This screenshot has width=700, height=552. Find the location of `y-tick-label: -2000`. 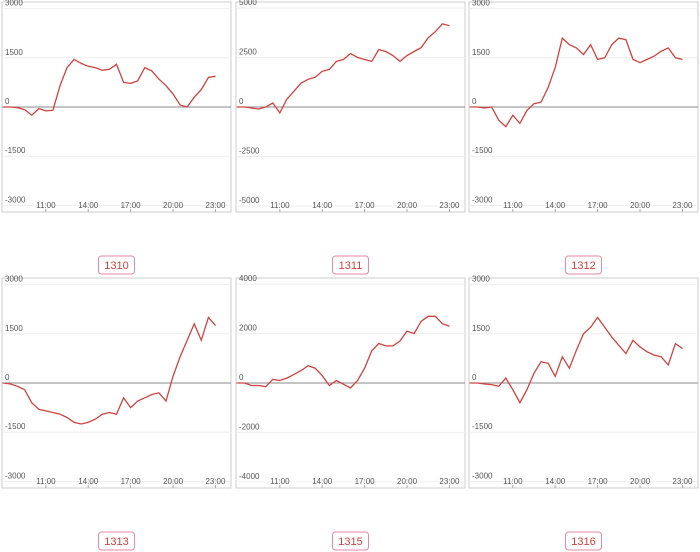

y-tick-label: -2000 is located at coordinates (249, 426).